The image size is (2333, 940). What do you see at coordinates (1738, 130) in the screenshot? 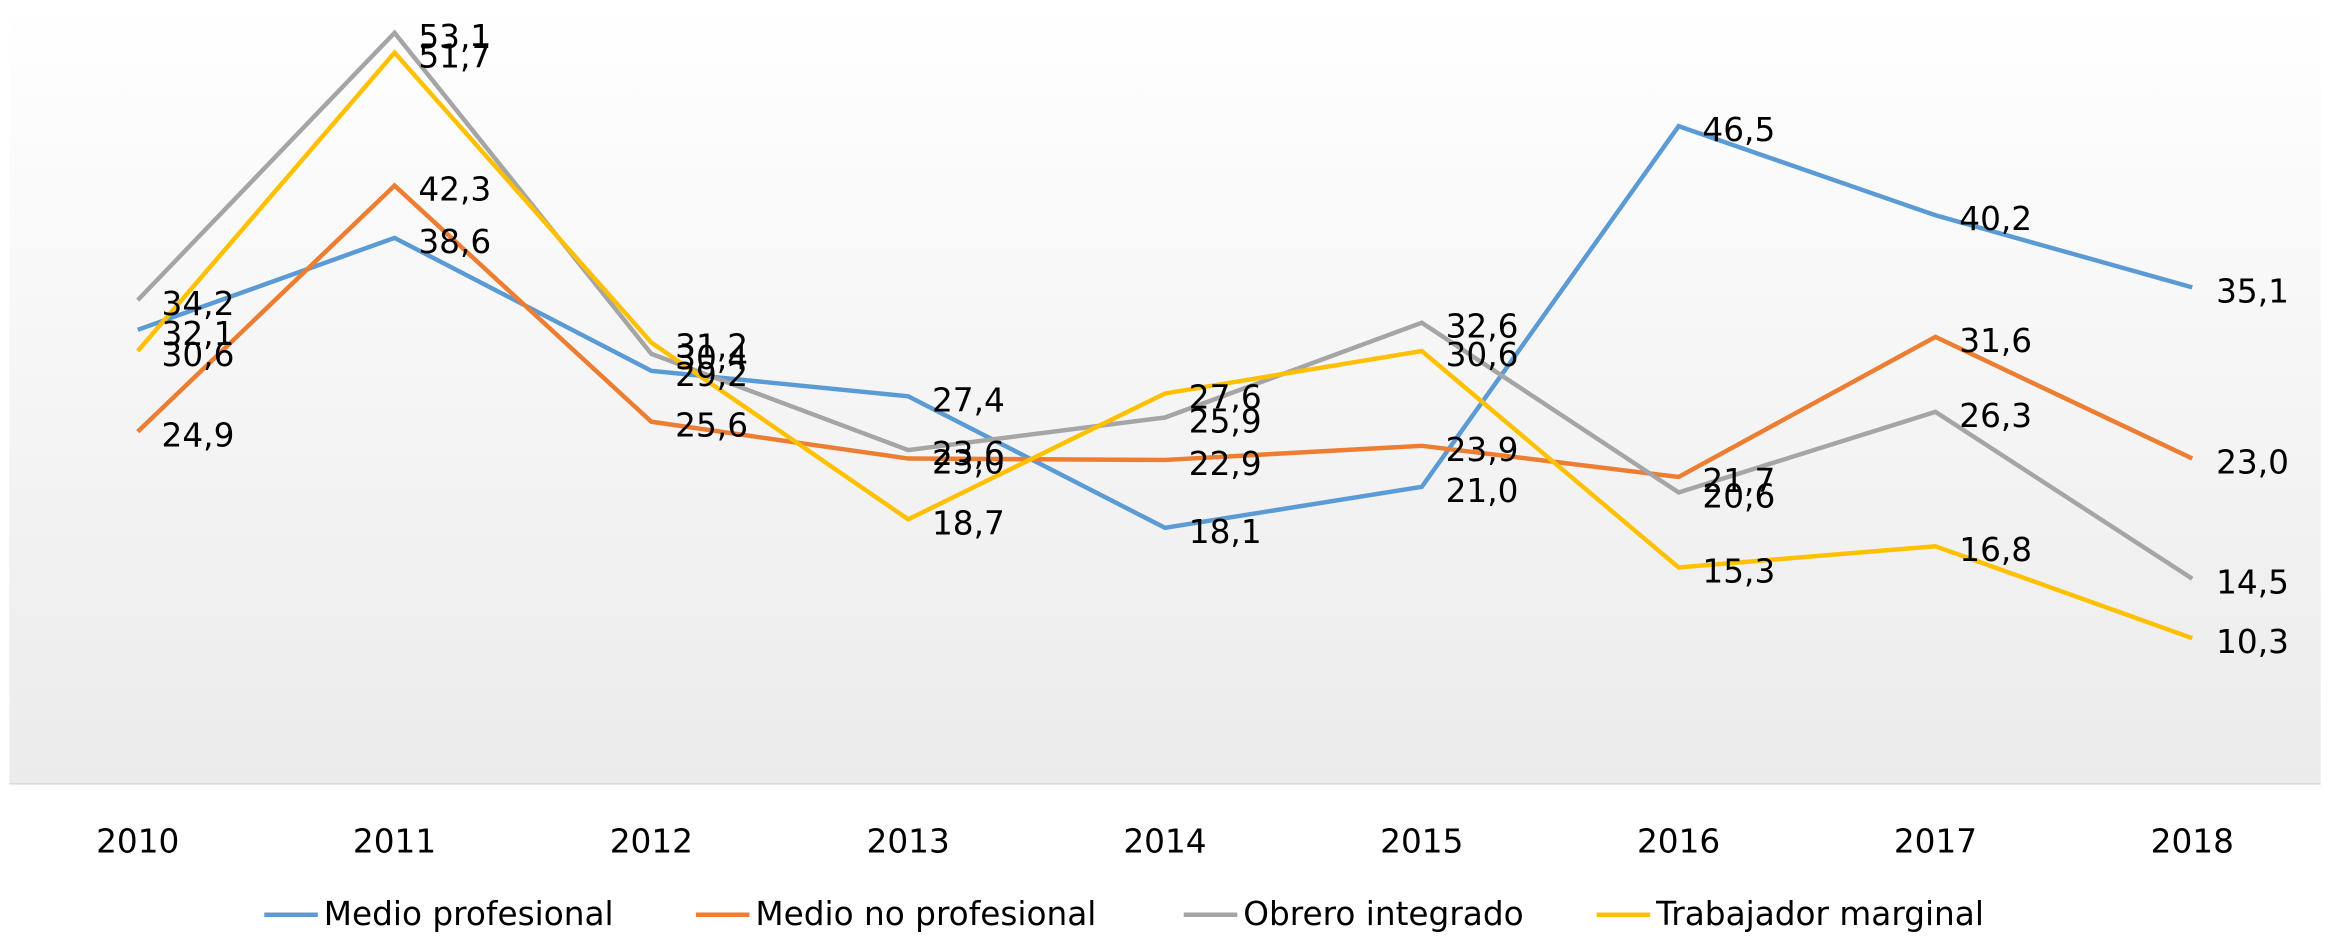
I see `data-label: 46,5` at bounding box center [1738, 130].